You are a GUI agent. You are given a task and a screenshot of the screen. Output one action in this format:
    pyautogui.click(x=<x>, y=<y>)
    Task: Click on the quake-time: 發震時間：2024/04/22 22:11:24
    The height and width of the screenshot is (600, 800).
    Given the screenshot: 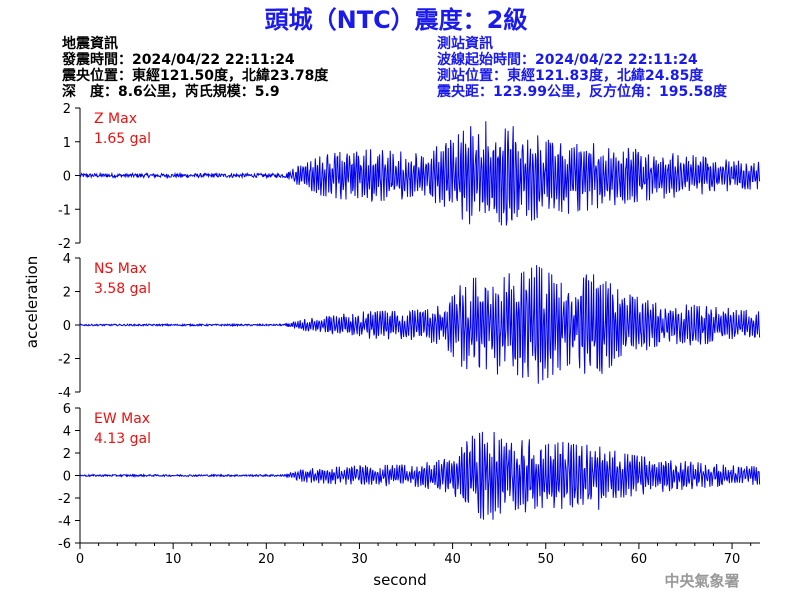 What is the action you would take?
    pyautogui.click(x=178, y=59)
    